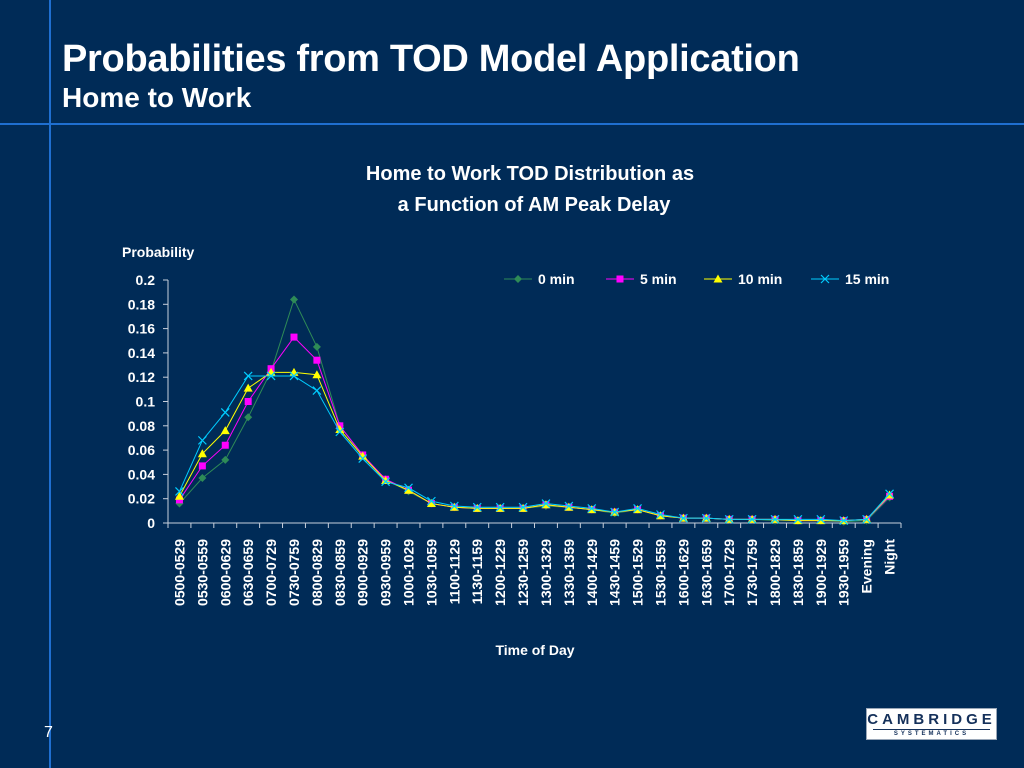 The width and height of the screenshot is (1024, 768). Describe the element at coordinates (867, 279) in the screenshot. I see `legend-label: 15 min` at that location.